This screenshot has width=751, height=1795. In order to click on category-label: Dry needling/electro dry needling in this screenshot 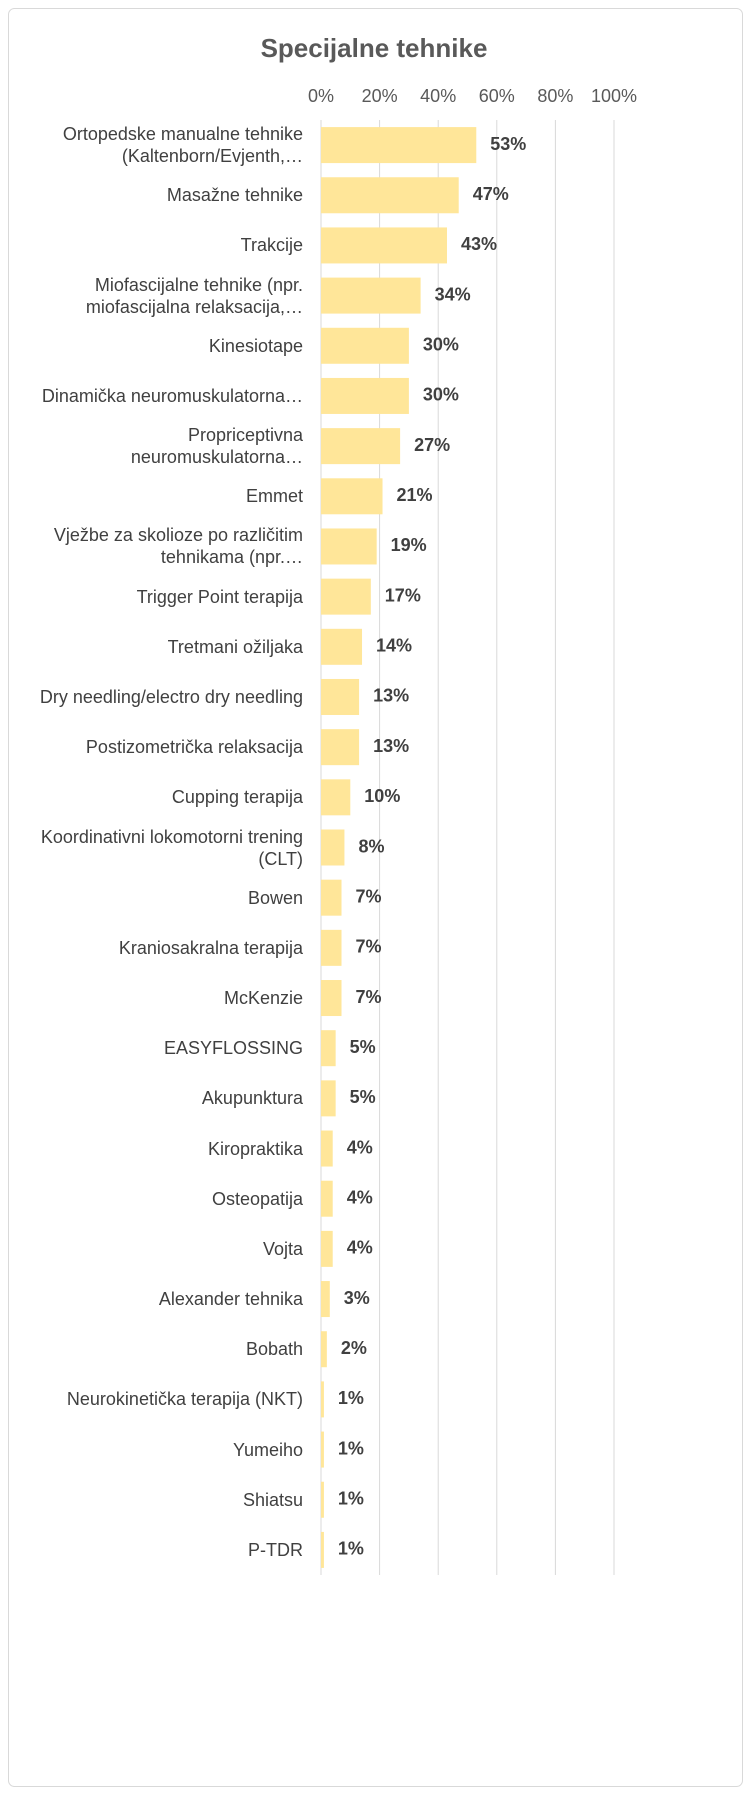, I will do `click(171, 696)`.